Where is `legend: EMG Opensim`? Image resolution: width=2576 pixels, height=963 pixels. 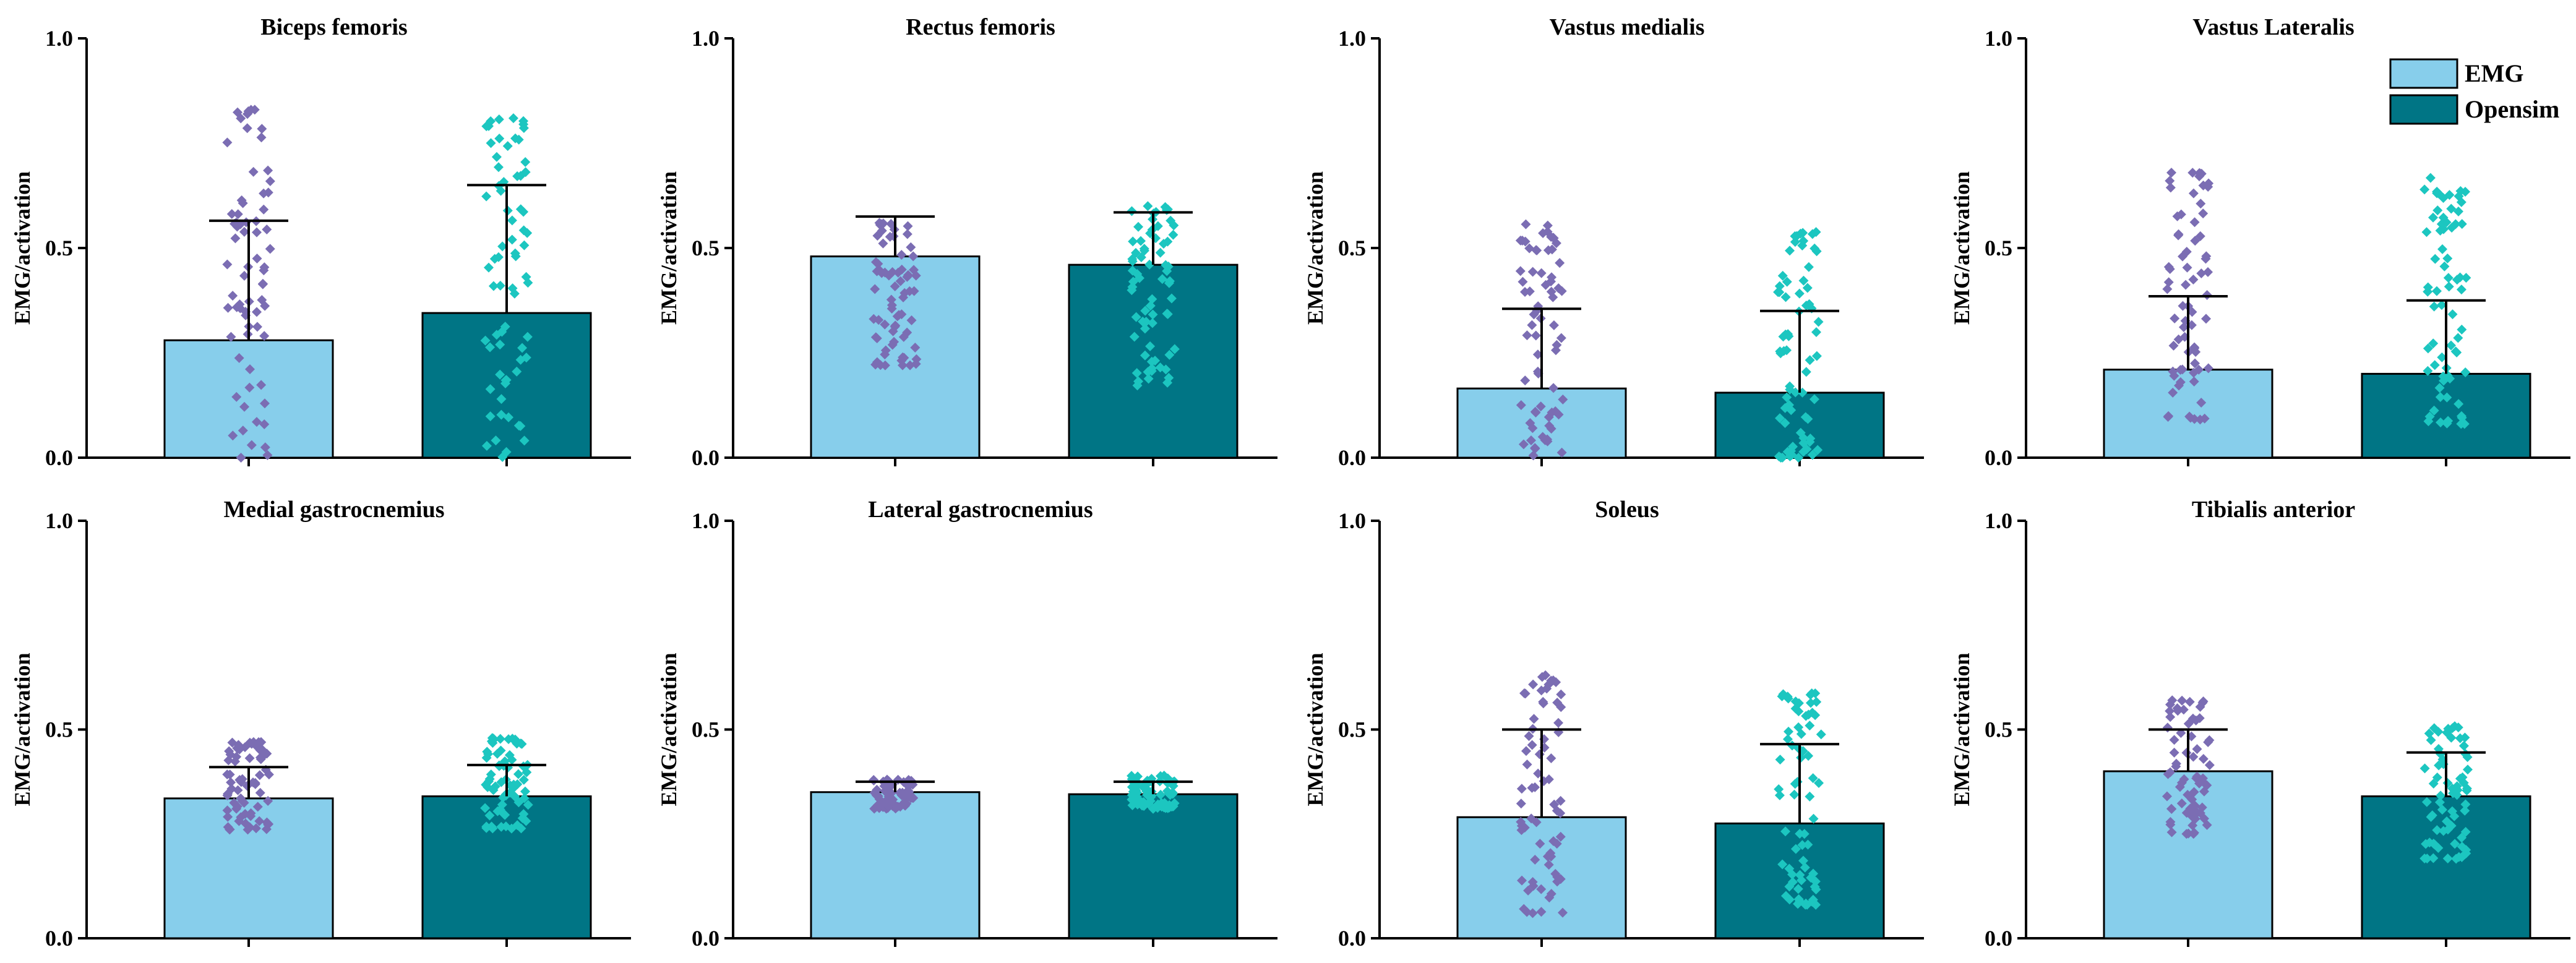 legend: EMG Opensim is located at coordinates (2474, 92).